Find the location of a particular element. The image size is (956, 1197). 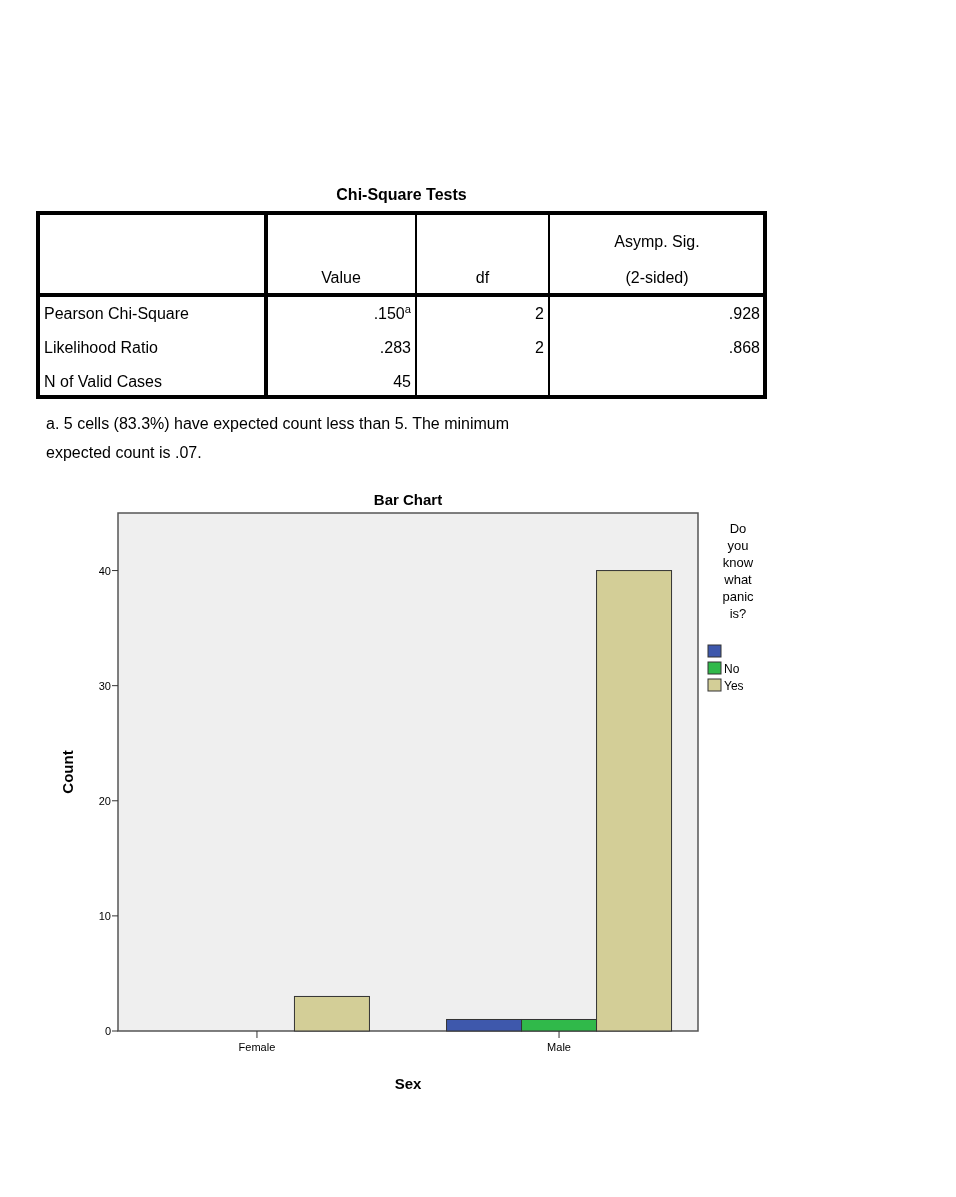

legend-label: Yes is located at coordinates (734, 686).